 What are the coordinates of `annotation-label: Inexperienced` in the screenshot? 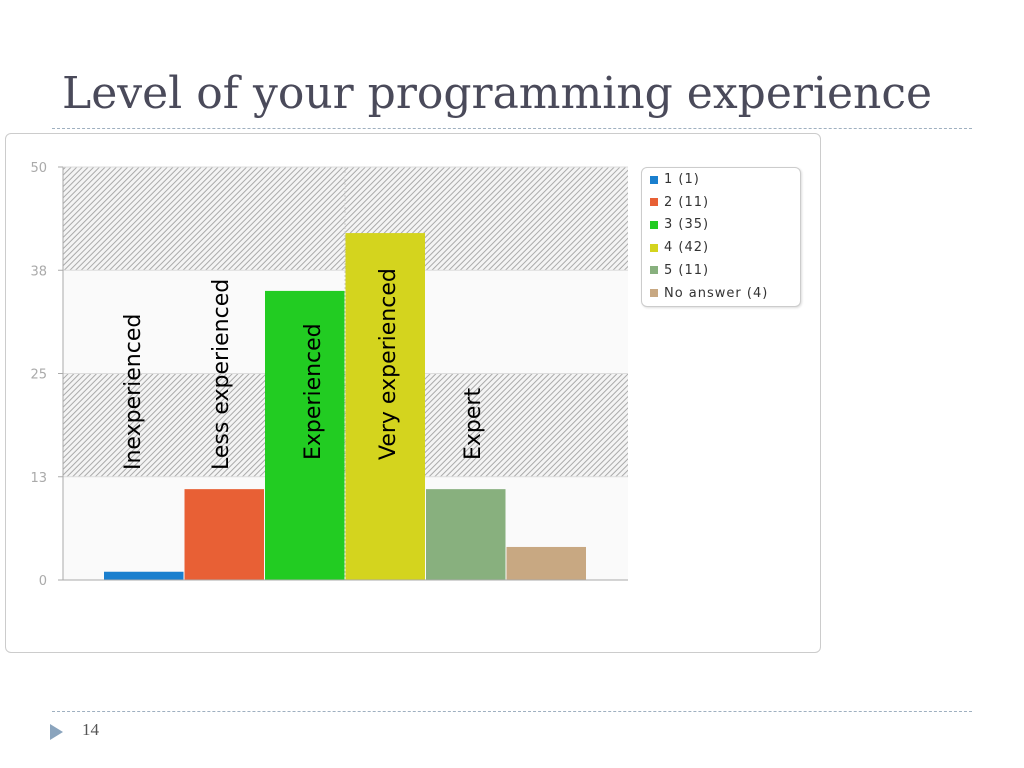 It's located at (133, 392).